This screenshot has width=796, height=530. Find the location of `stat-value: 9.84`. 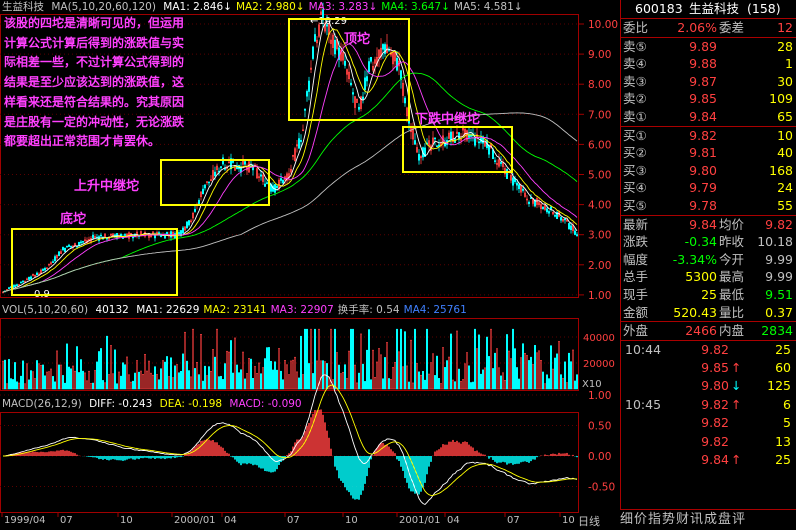

stat-value: 9.84 is located at coordinates (703, 224).